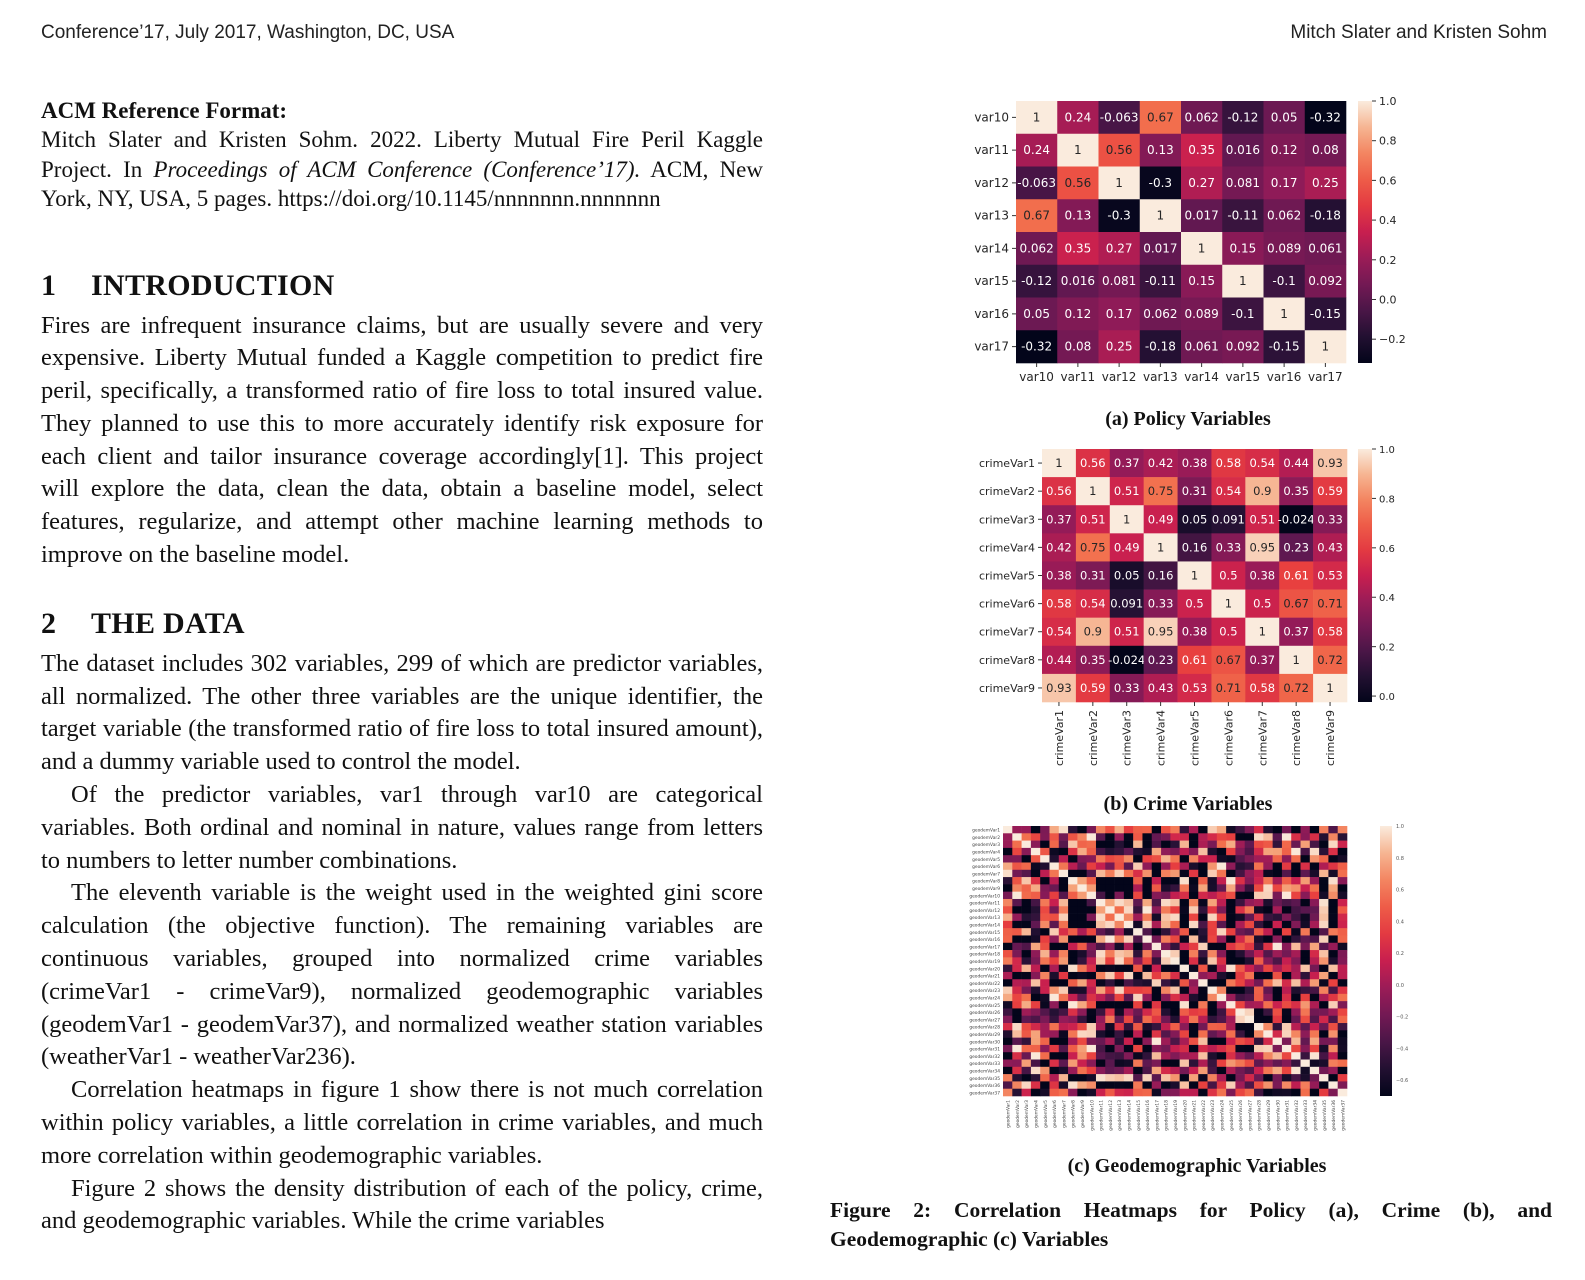 This screenshot has height=1280, width=1585. I want to click on heatmap-cell-value: -0.063, so click(1119, 117).